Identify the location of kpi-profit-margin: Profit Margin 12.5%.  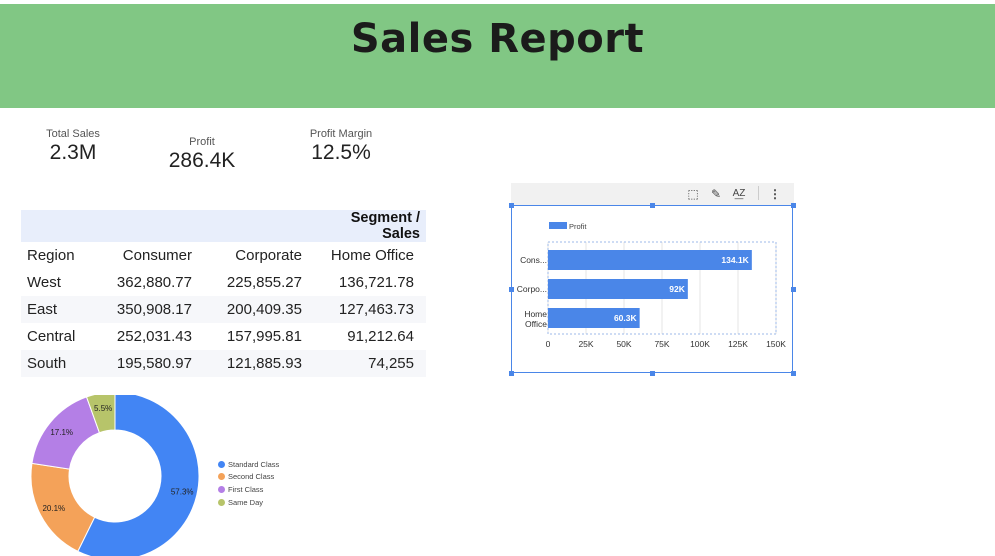
(341, 146).